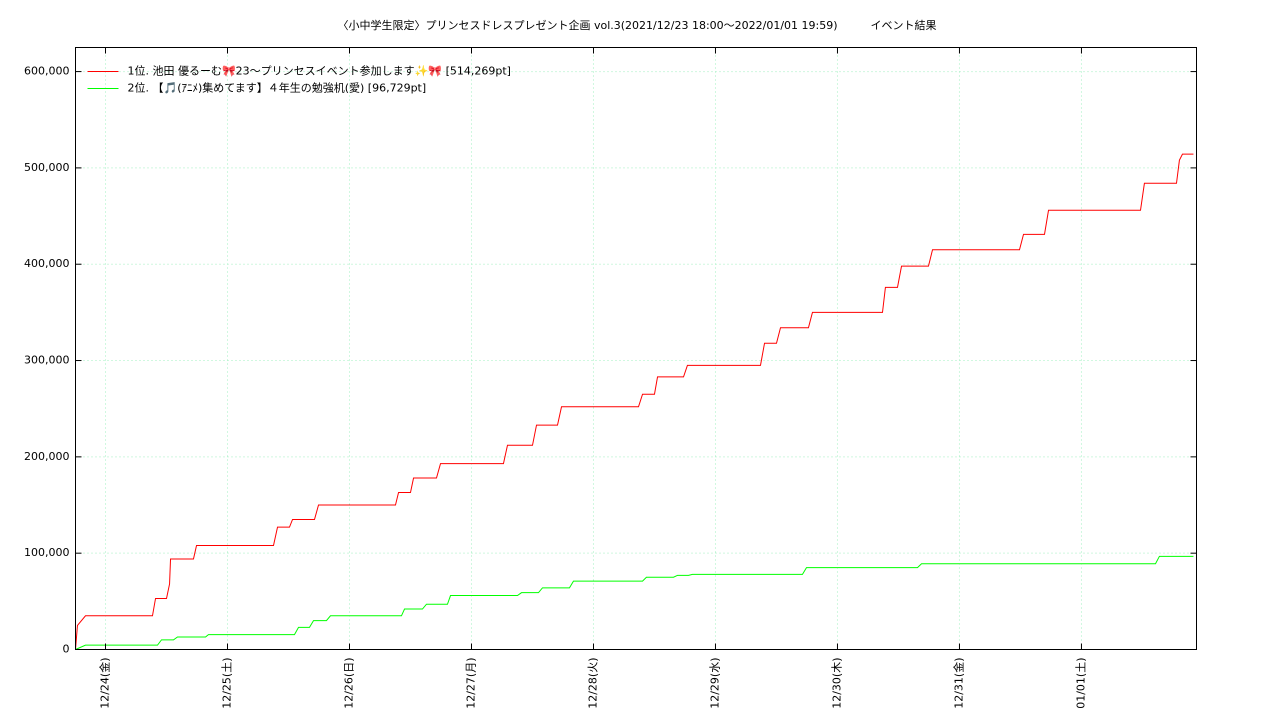 The width and height of the screenshot is (1280, 720). Describe the element at coordinates (47, 167) in the screenshot. I see `y-tick-label: 500,000` at that location.